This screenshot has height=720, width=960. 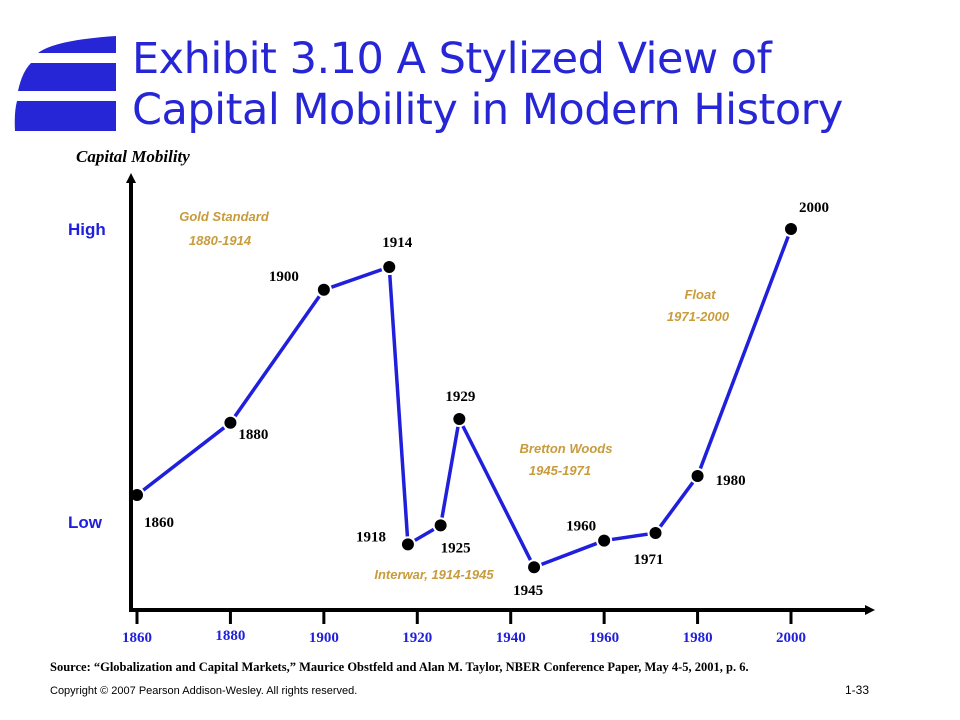 I want to click on data-point-1925, so click(x=440, y=525).